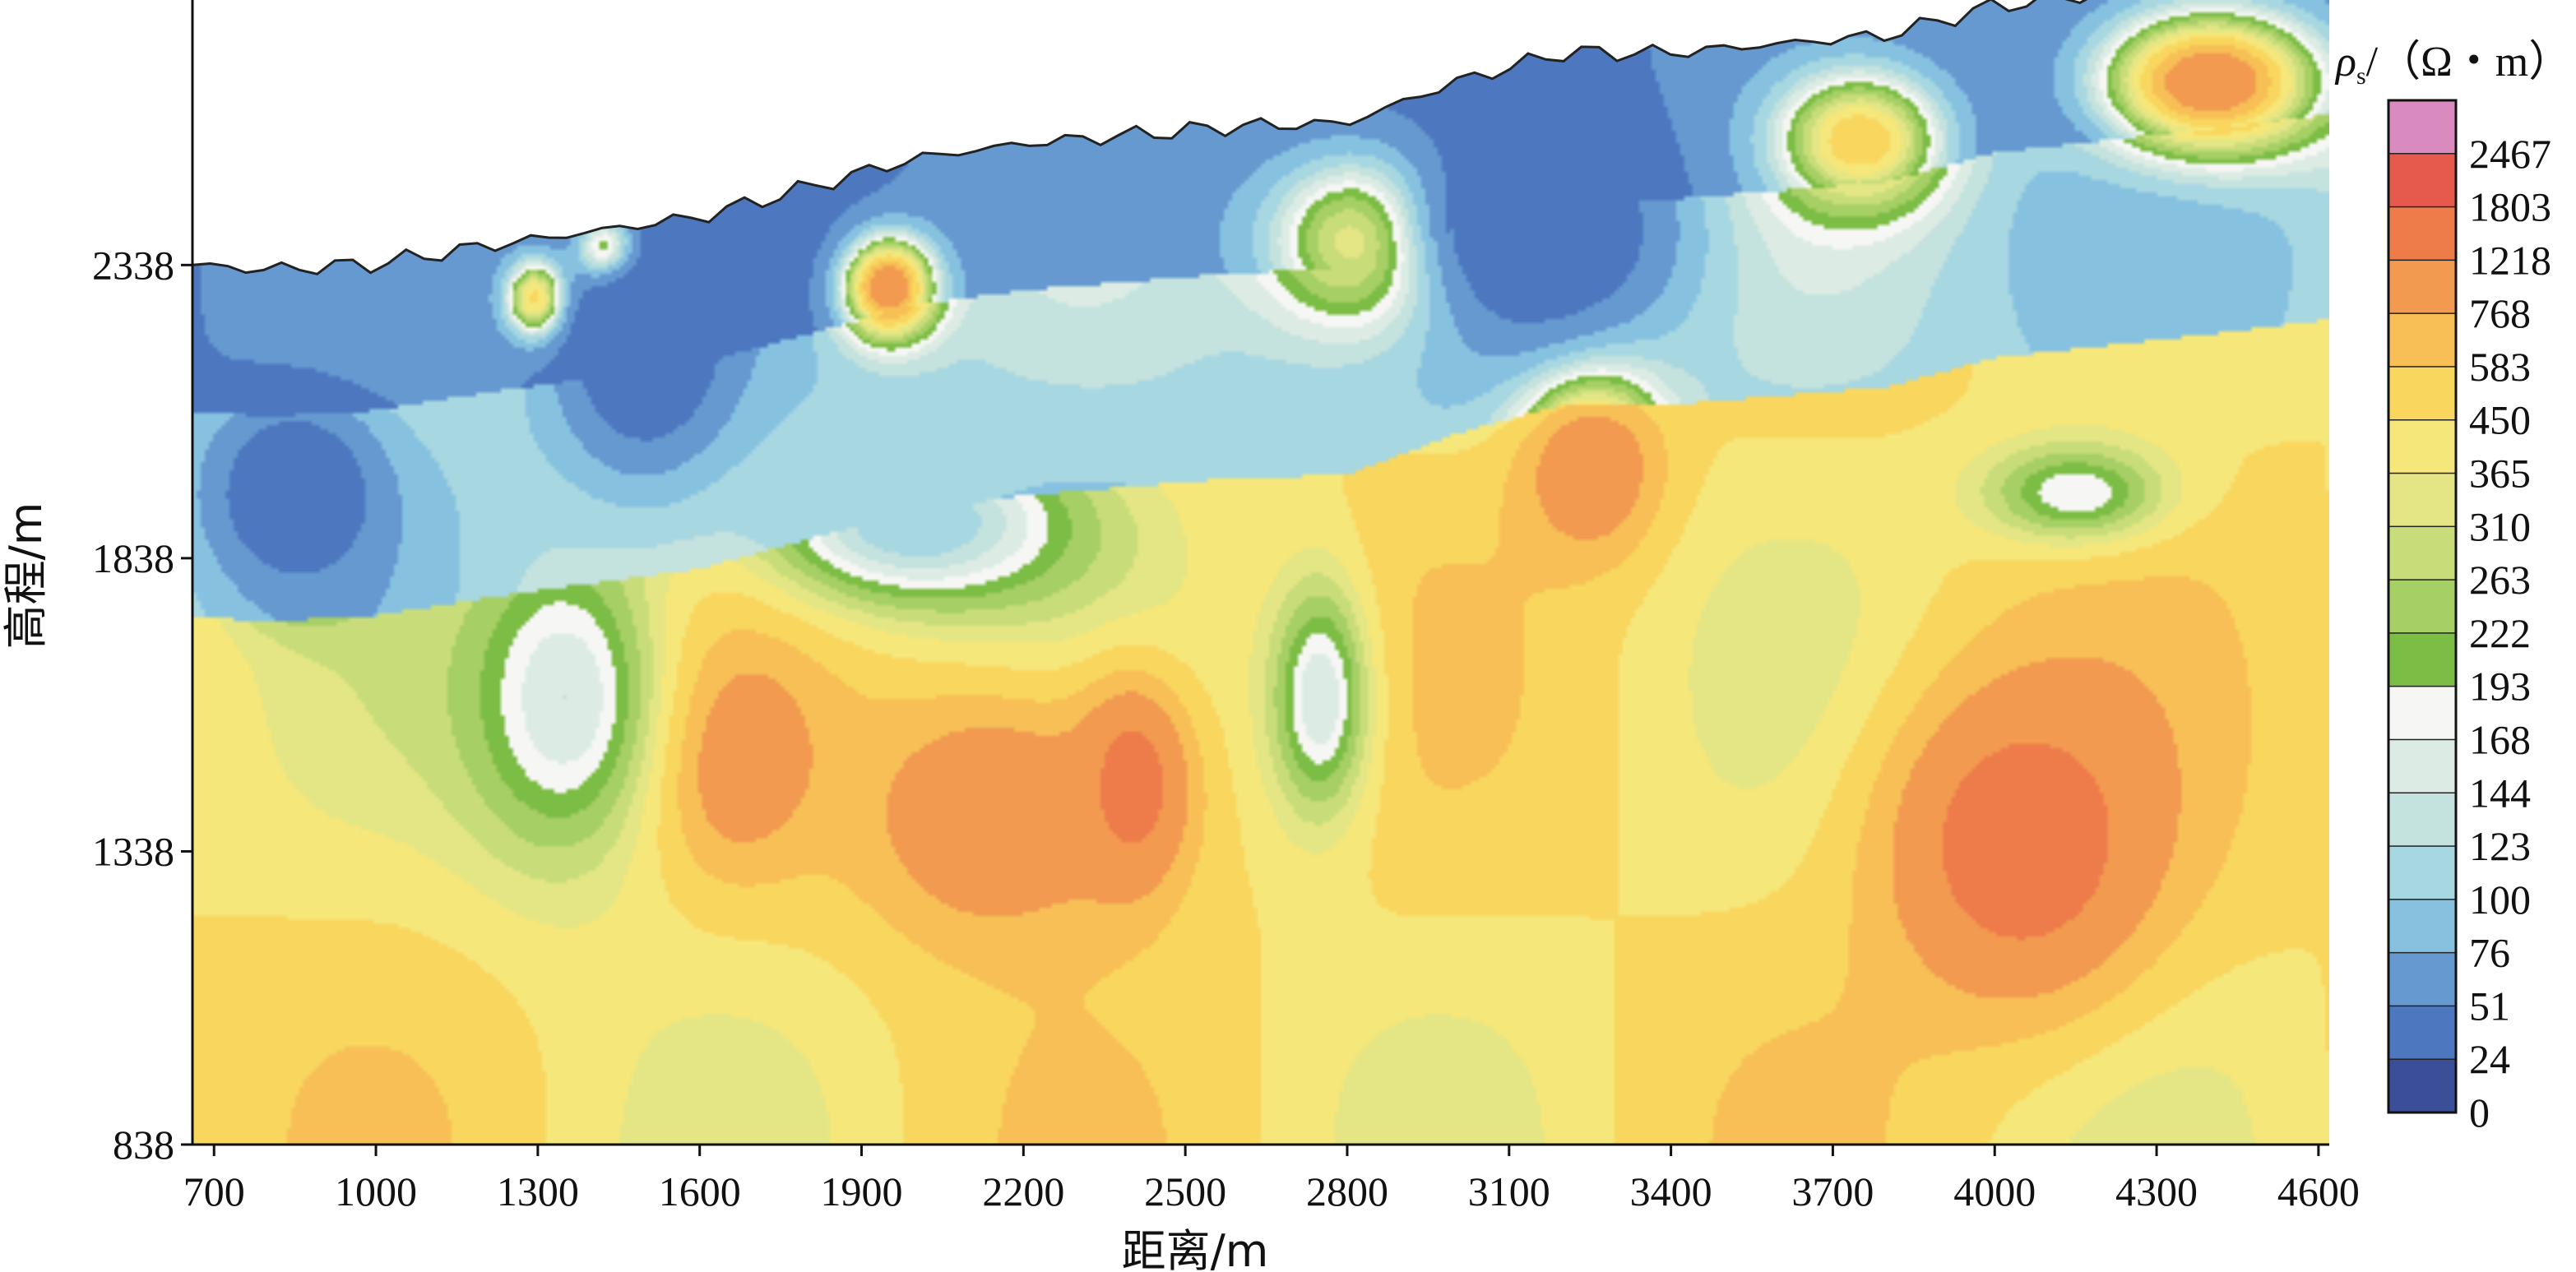 The image size is (2576, 1272). I want to click on colorbar-label: 123, so click(2500, 846).